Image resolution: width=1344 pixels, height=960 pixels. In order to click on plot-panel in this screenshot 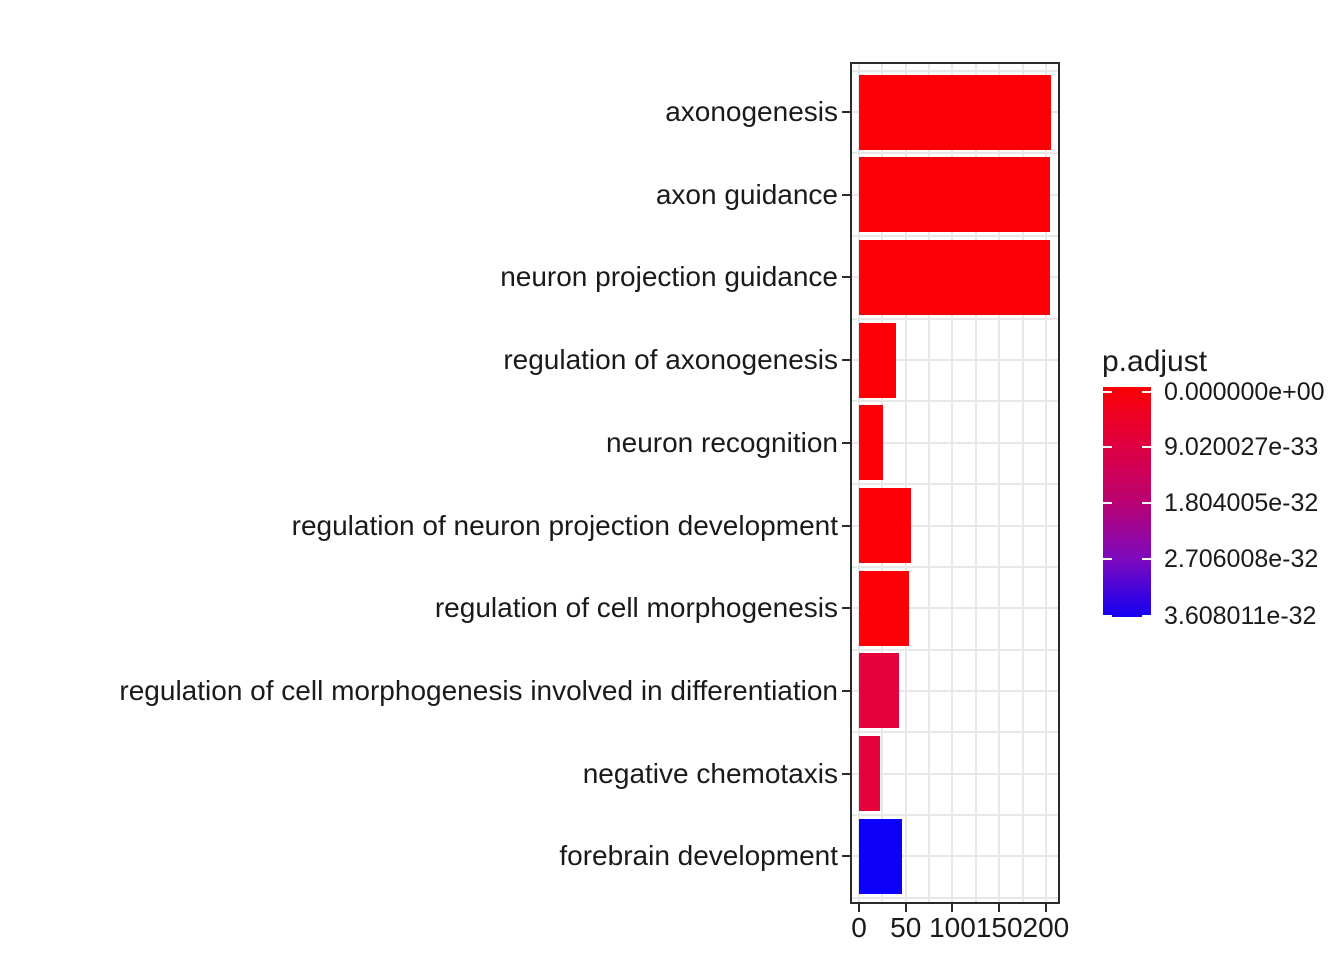, I will do `click(955, 483)`.